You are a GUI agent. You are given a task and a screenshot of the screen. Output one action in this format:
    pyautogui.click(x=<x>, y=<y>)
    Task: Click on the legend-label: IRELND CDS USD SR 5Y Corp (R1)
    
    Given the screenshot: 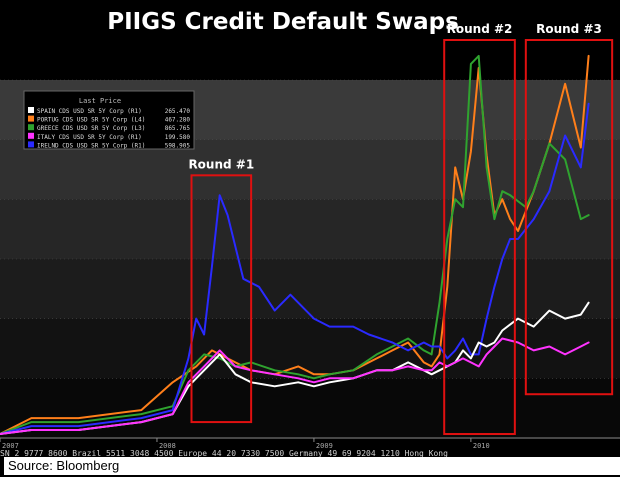 What is the action you would take?
    pyautogui.click(x=91, y=145)
    